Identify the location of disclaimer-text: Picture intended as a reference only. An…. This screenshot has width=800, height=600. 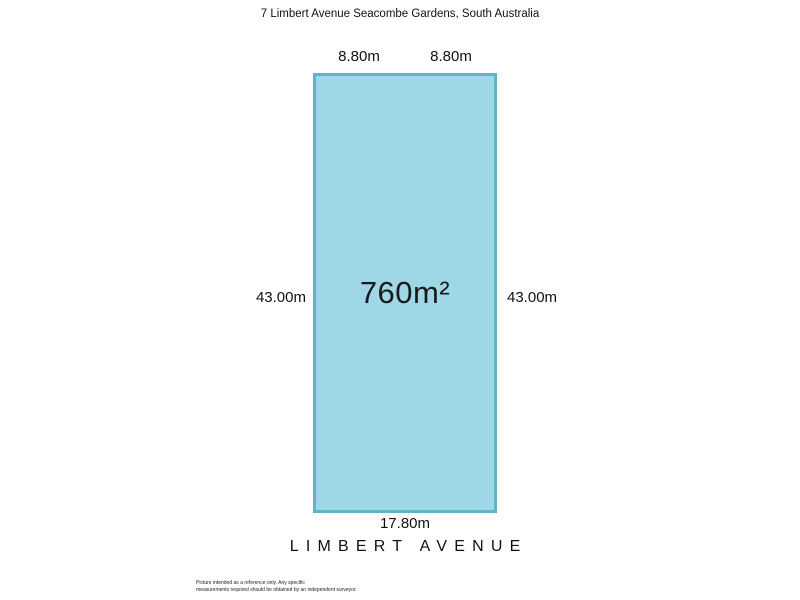
(276, 587).